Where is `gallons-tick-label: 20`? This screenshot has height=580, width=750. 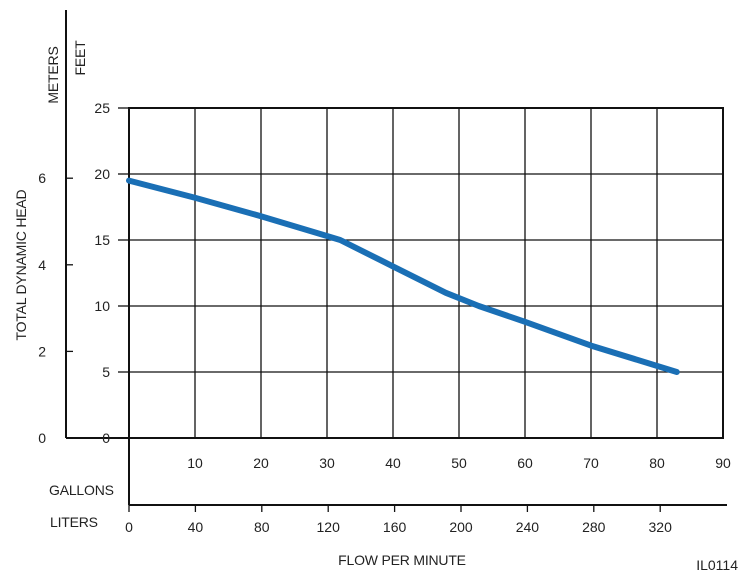 gallons-tick-label: 20 is located at coordinates (261, 463).